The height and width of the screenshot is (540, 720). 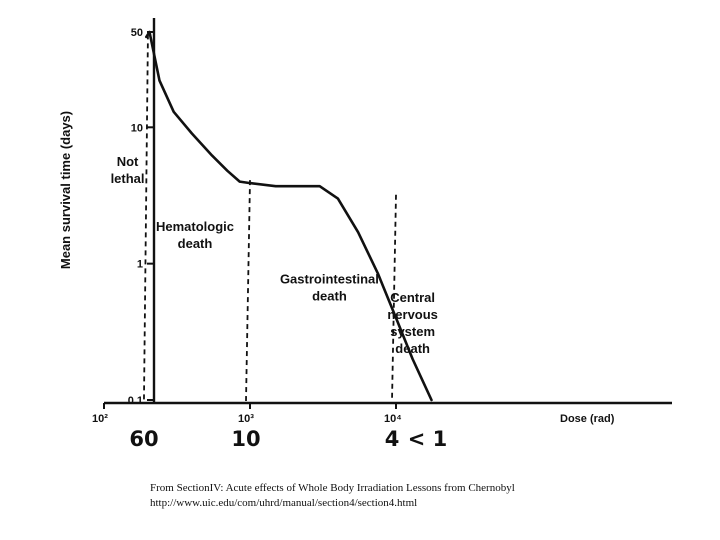 What do you see at coordinates (140, 265) in the screenshot?
I see `y-tick-label: 1` at bounding box center [140, 265].